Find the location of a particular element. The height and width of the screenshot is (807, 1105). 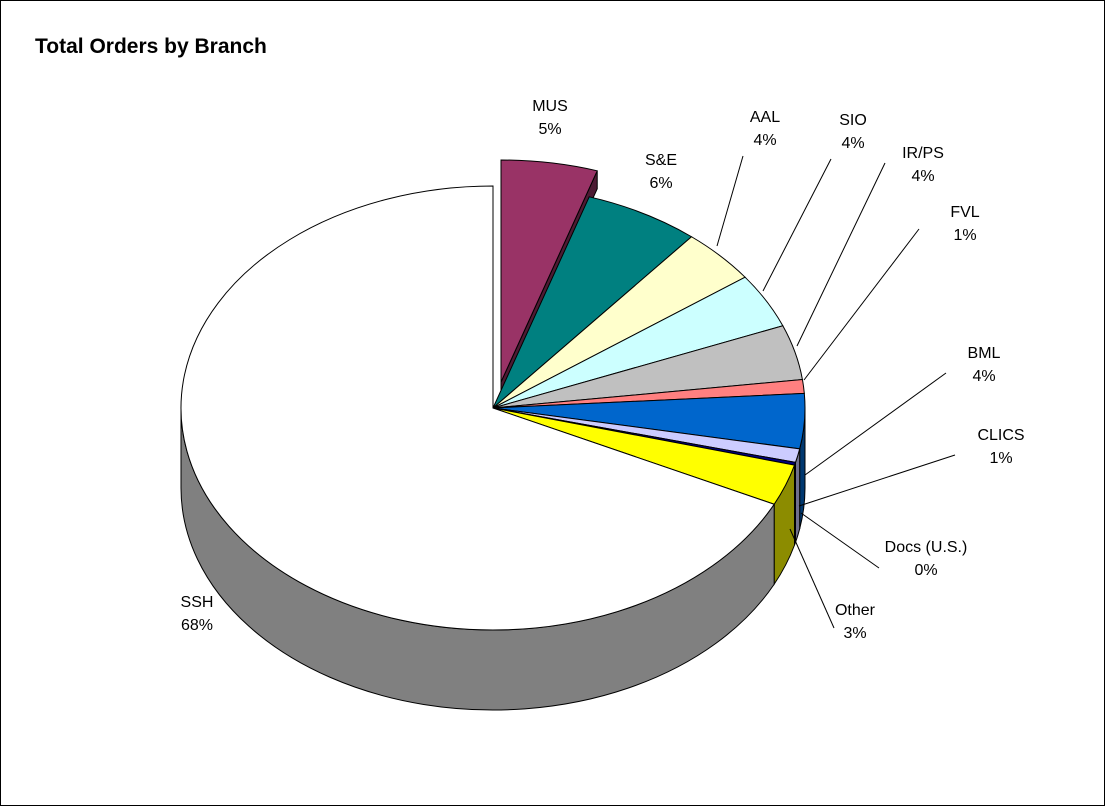

leader-line-fvl is located at coordinates (861, 304).